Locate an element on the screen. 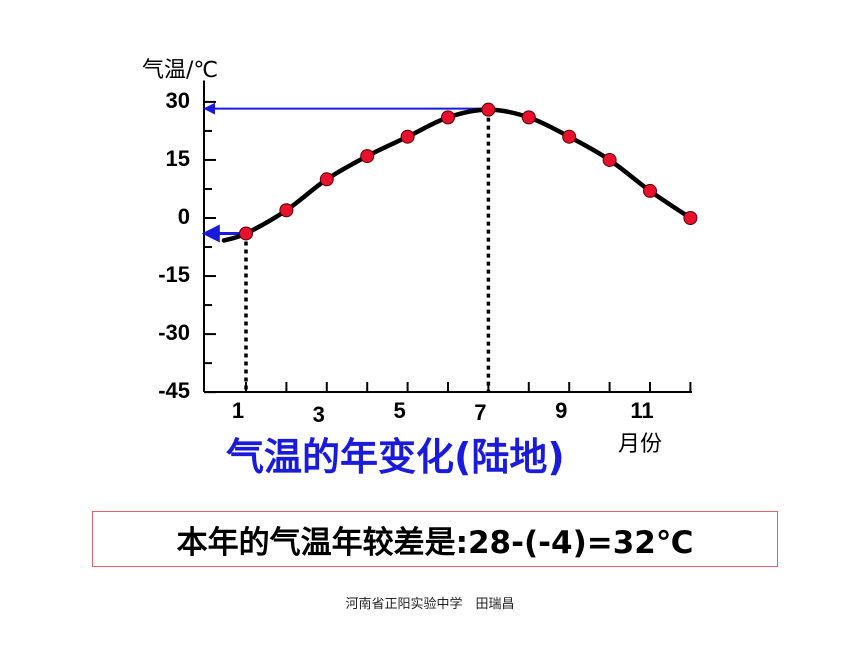 This screenshot has height=645, width=860. temperature-curve is located at coordinates (457, 175).